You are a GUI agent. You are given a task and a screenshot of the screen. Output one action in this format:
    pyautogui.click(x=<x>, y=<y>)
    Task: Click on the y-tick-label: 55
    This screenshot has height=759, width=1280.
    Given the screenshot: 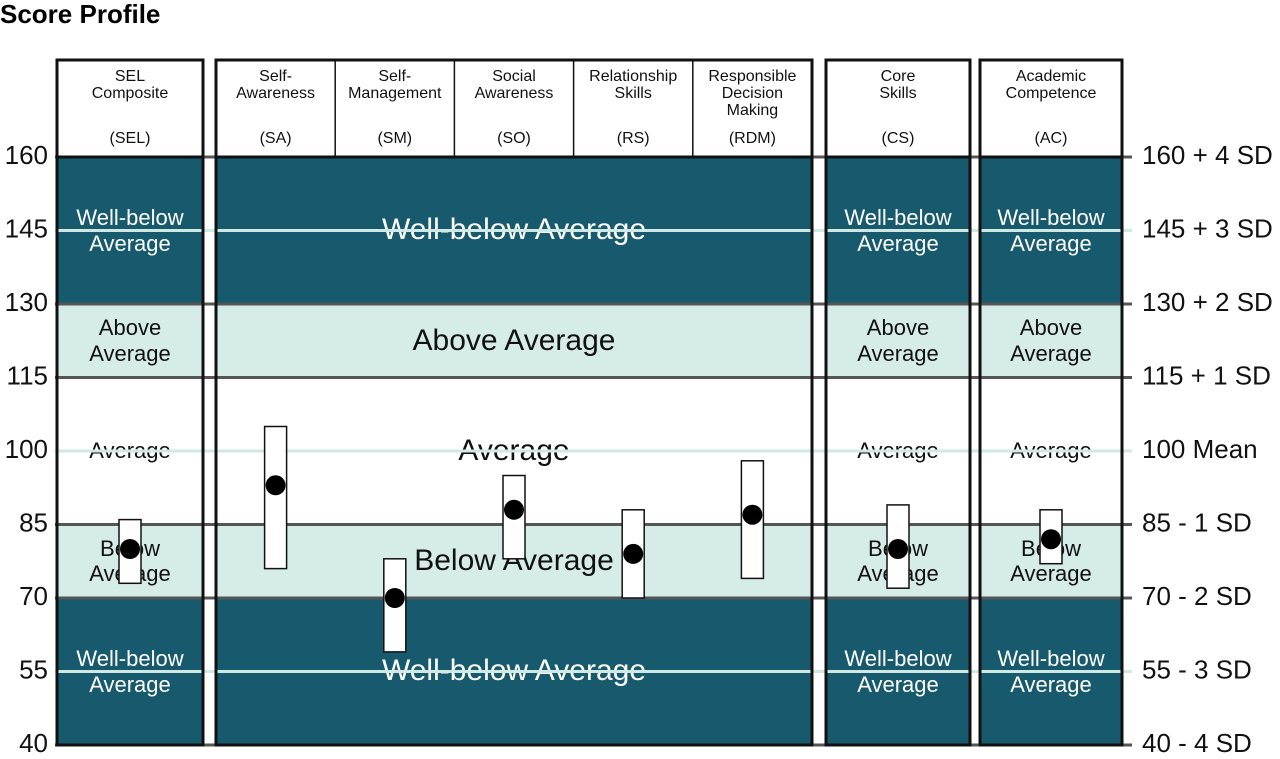 What is the action you would take?
    pyautogui.click(x=33, y=669)
    